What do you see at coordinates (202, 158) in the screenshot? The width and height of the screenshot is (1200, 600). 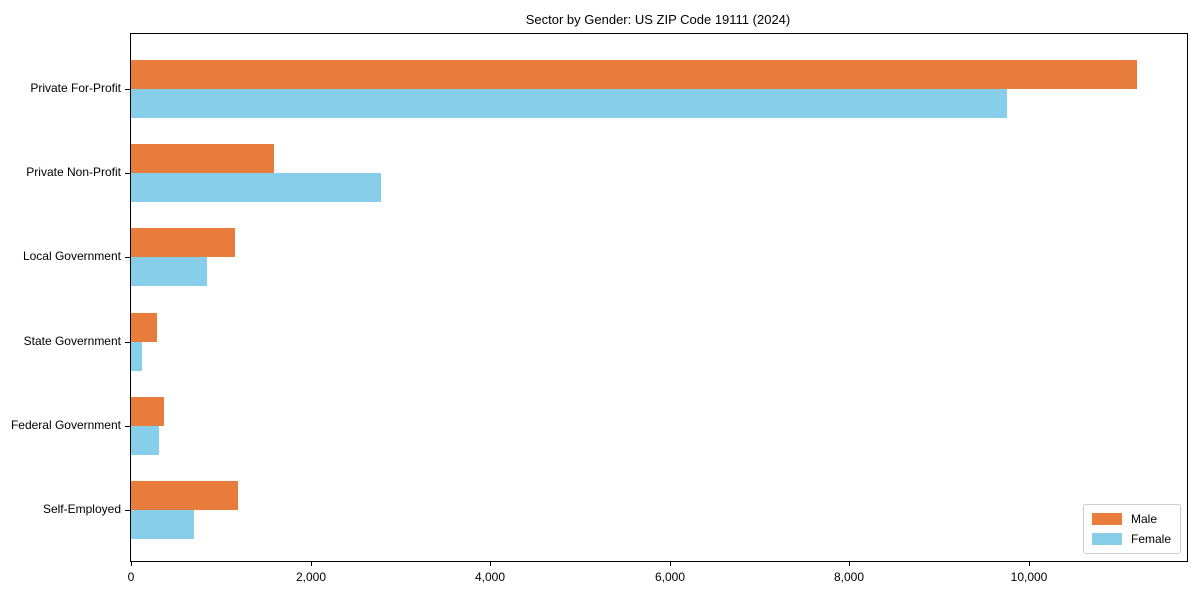 I see `bar-male-private-non-profit` at bounding box center [202, 158].